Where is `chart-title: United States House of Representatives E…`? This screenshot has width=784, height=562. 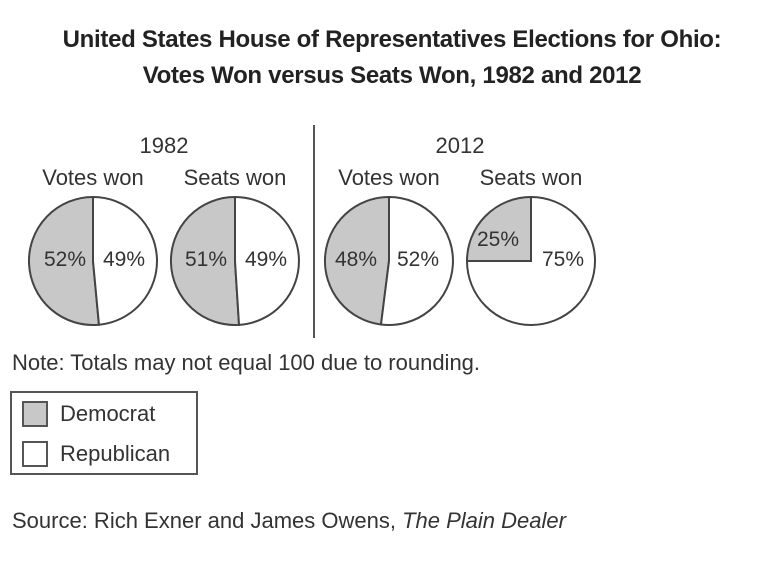 chart-title: United States House of Representatives E… is located at coordinates (392, 58).